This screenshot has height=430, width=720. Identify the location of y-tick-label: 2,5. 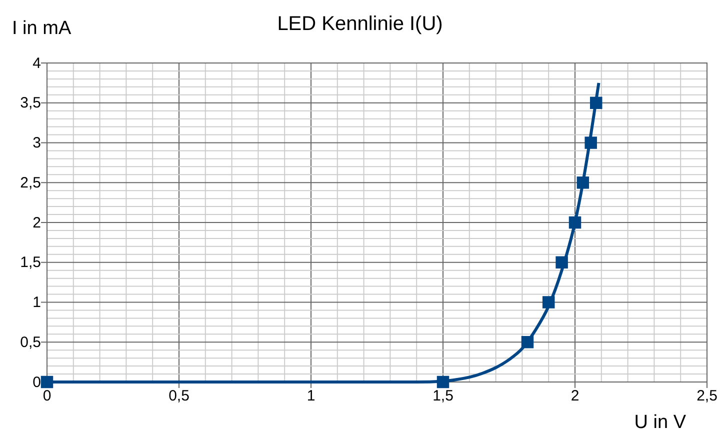
(30, 183).